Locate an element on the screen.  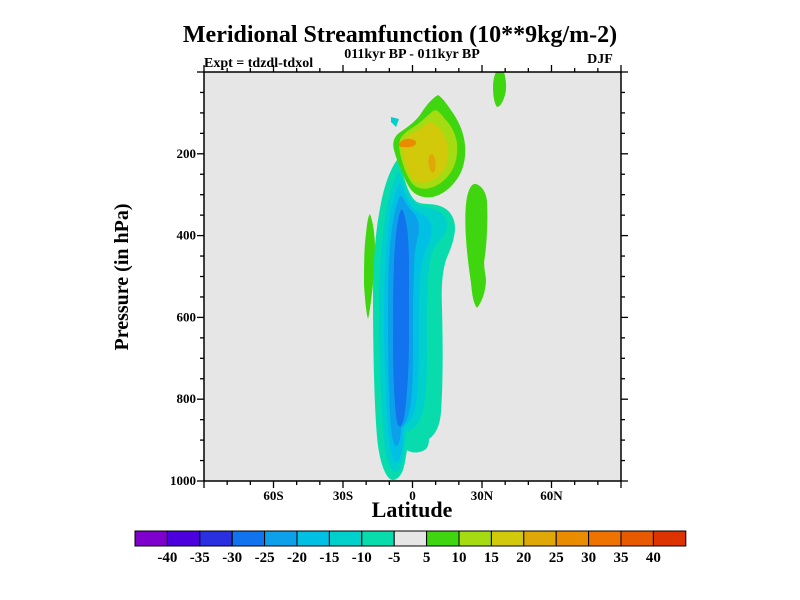
small-negative-spot is located at coordinates (395, 122).